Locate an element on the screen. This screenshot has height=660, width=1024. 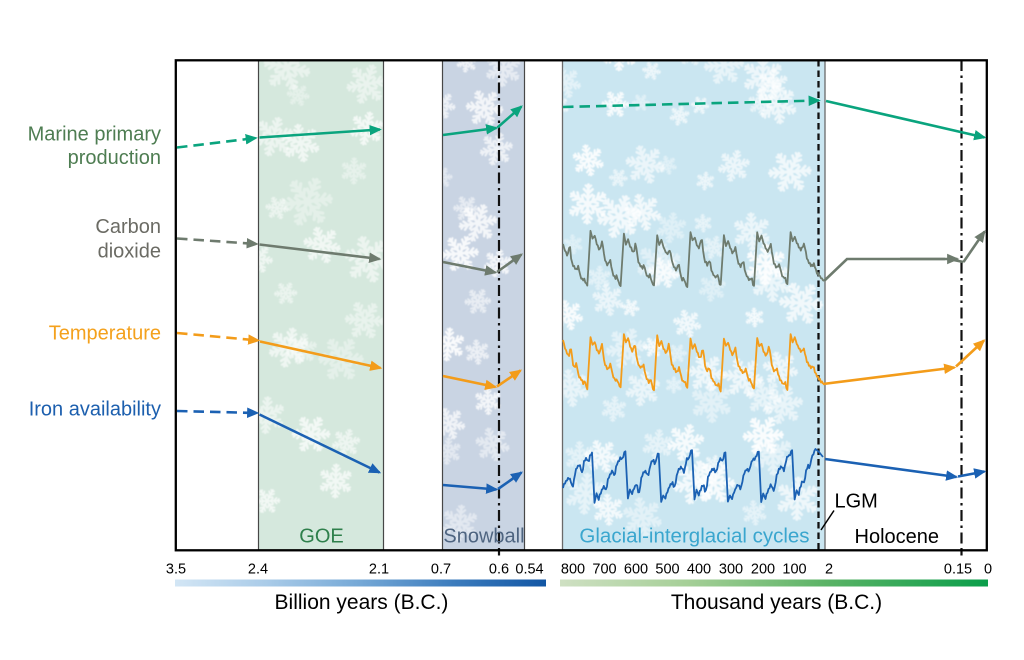
svg-text: Snowball is located at coordinates (483, 537).